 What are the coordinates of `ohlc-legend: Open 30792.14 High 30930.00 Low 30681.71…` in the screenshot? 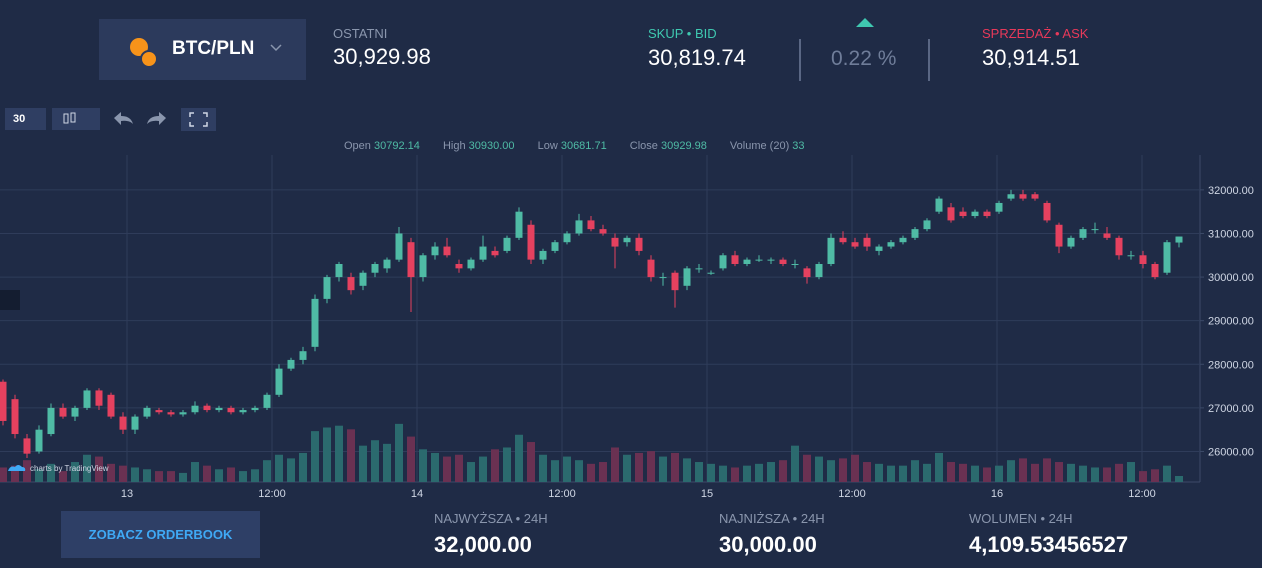 It's located at (574, 146).